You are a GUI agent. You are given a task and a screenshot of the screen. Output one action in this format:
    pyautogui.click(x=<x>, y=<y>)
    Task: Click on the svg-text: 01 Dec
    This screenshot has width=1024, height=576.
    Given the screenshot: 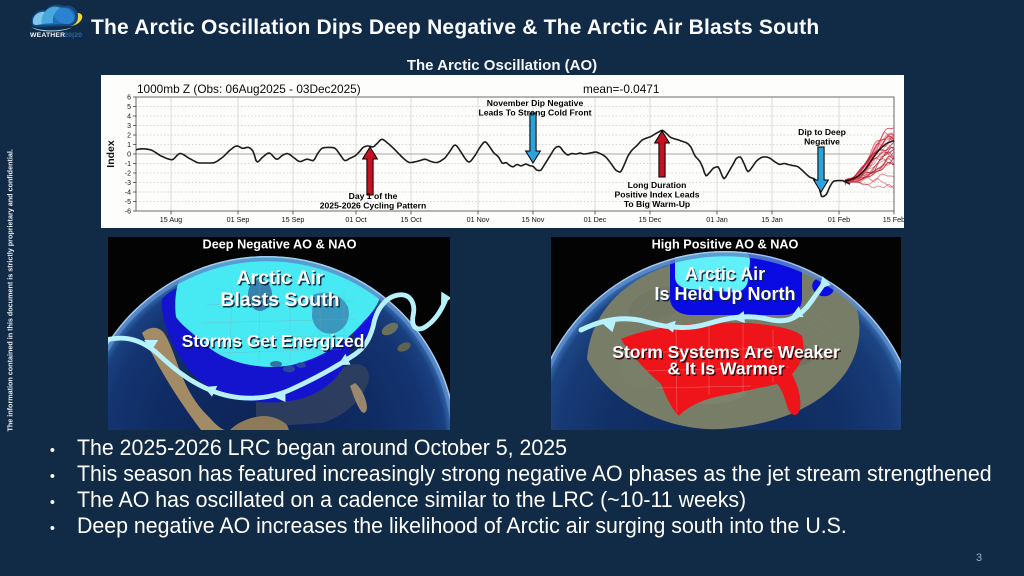 What is the action you would take?
    pyautogui.click(x=595, y=219)
    